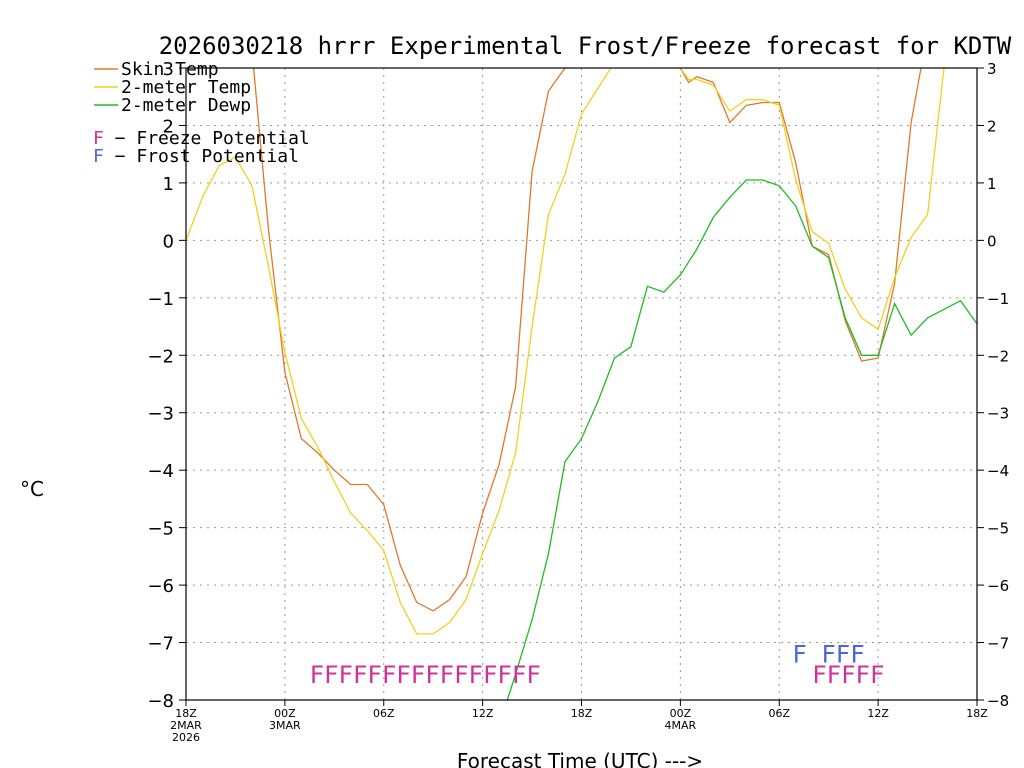  I want to click on flag-row: F FFF, so click(828, 655).